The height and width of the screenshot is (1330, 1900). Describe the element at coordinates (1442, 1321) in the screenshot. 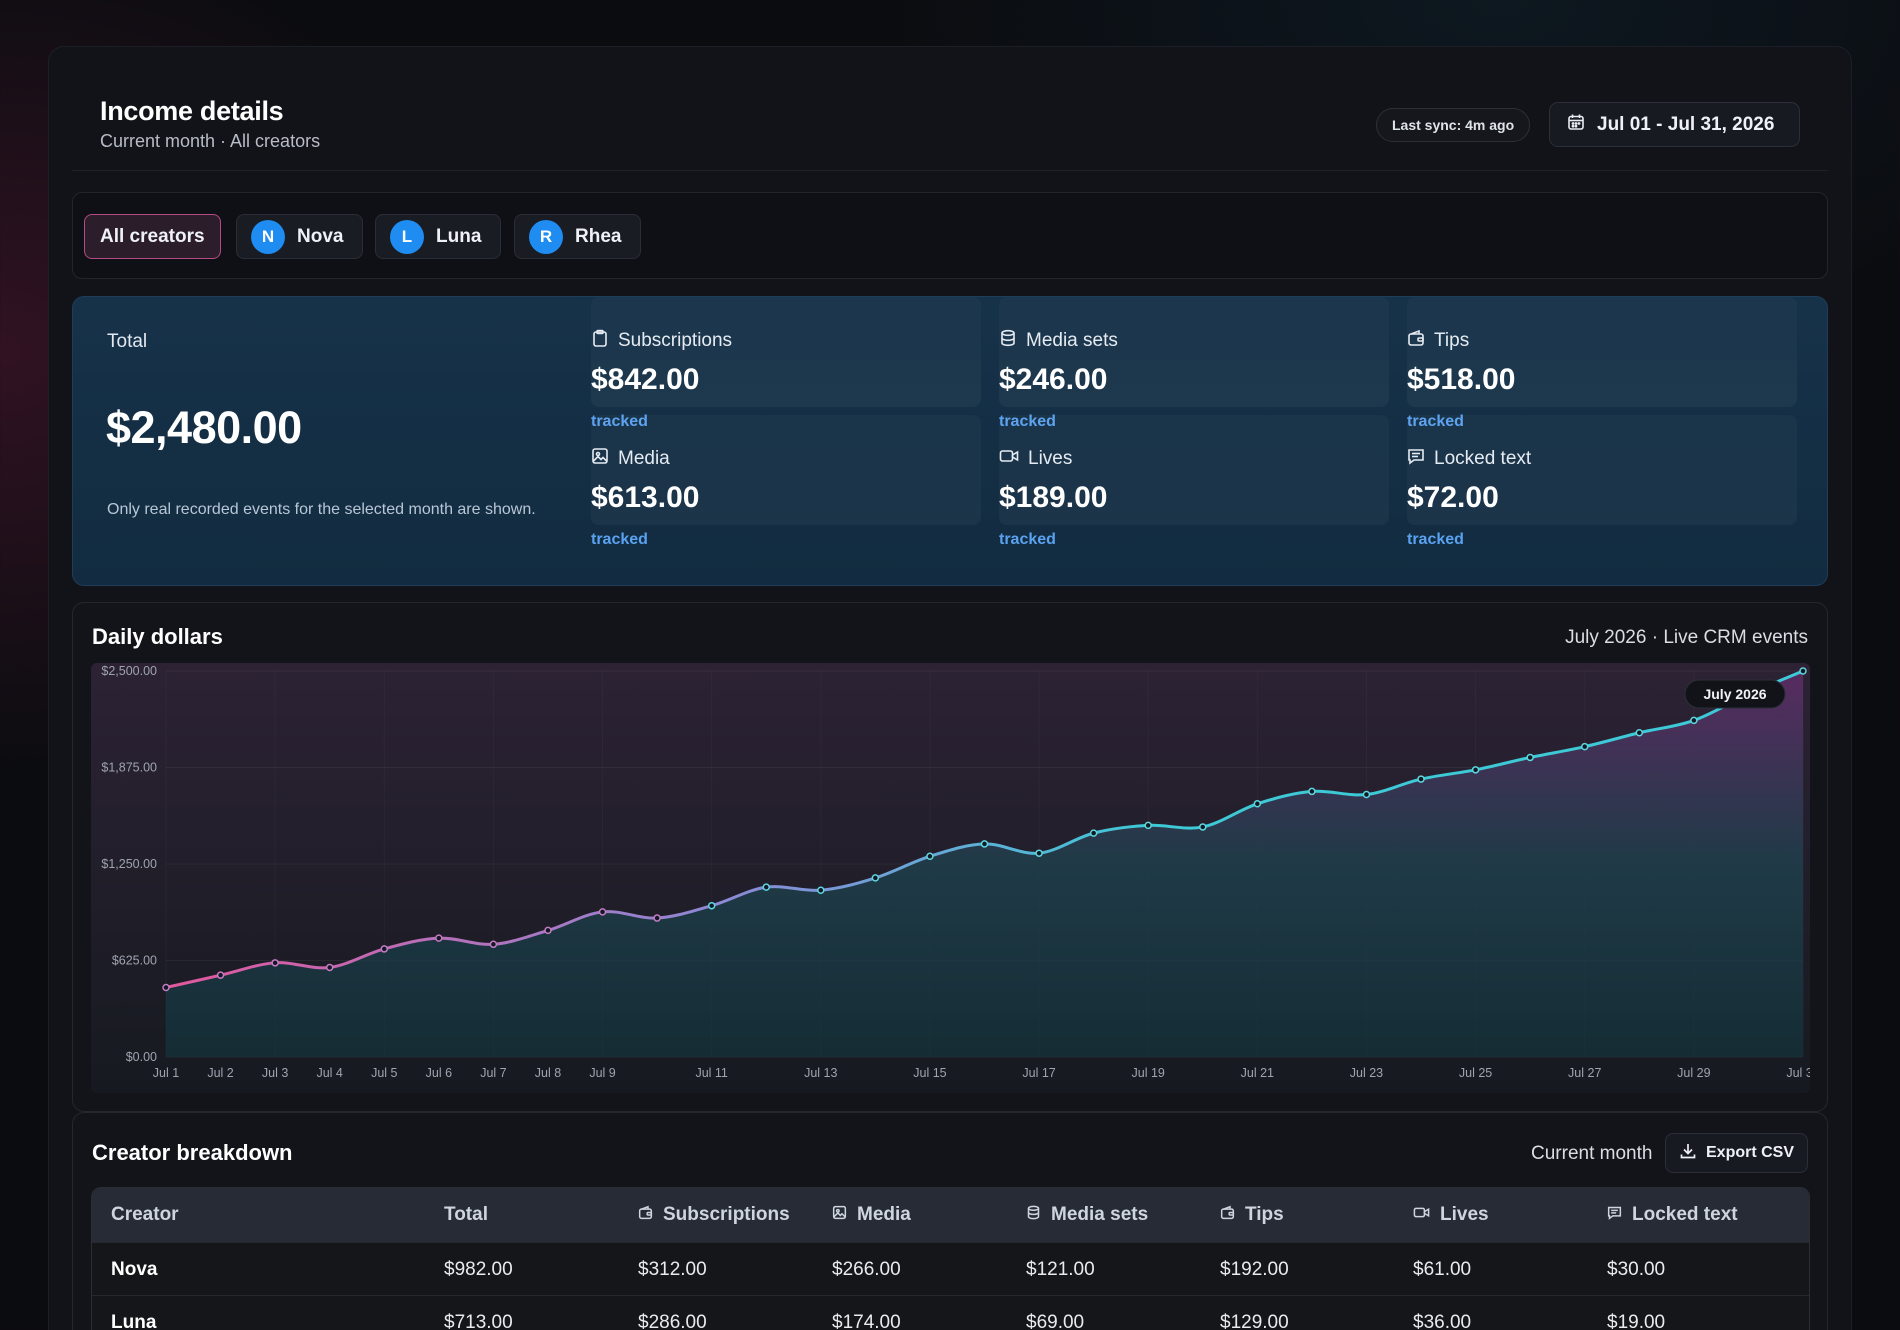

I see `cell-lives: $36.00` at that location.